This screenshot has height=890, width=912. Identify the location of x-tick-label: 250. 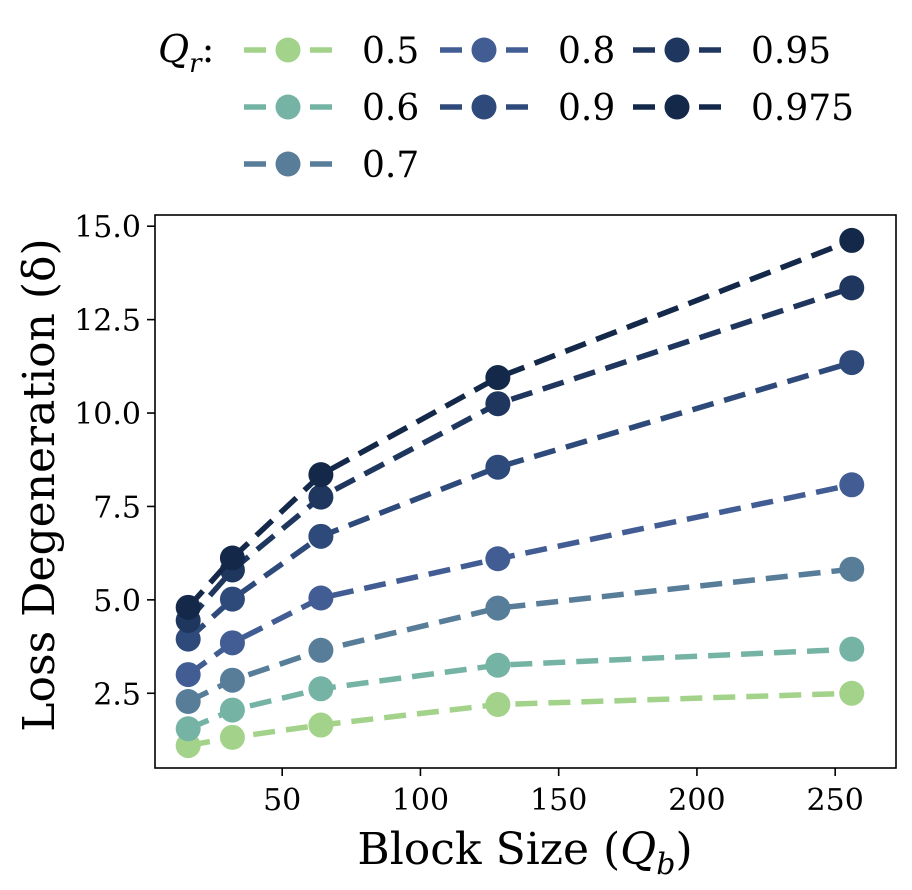
(835, 800).